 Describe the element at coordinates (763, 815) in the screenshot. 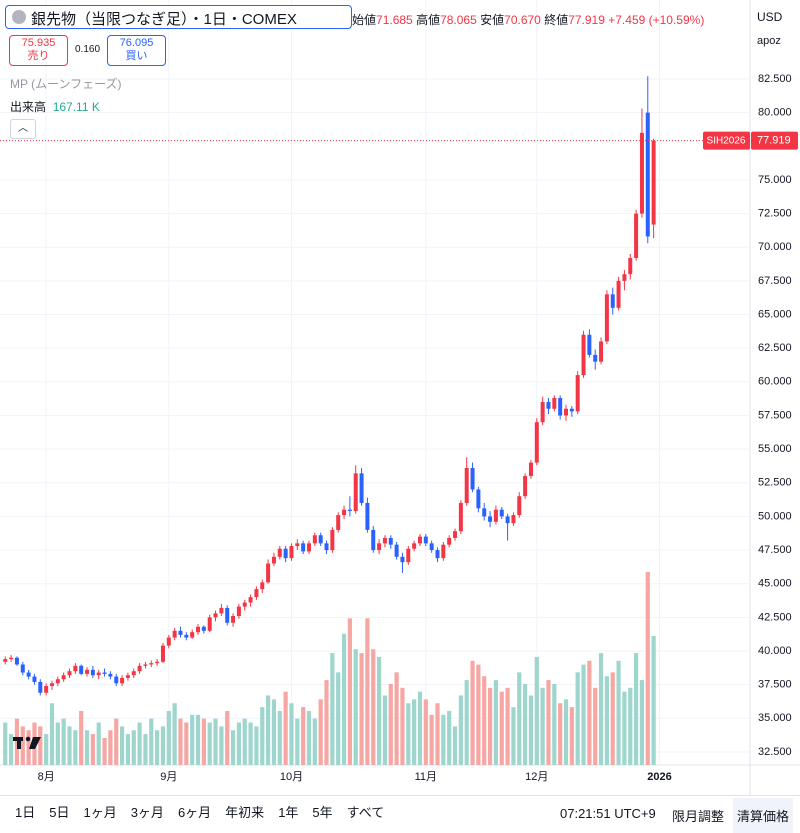

I see `settle-button: 清算価格` at that location.